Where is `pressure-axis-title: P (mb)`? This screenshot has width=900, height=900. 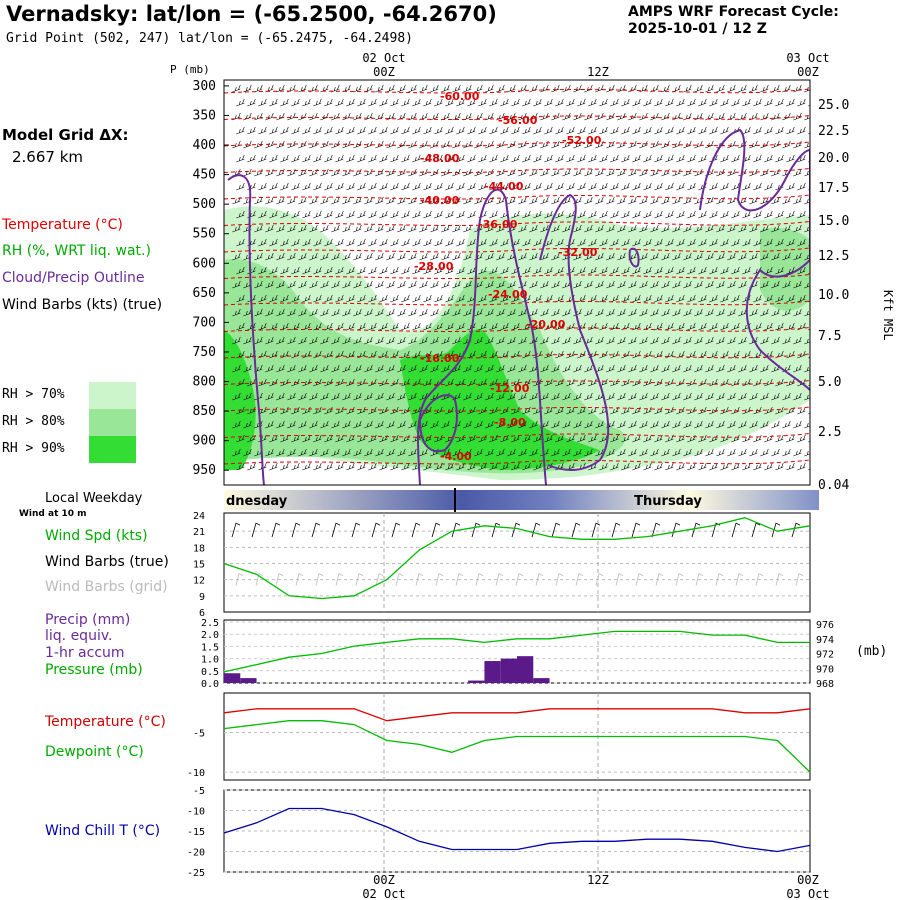 pressure-axis-title: P (mb) is located at coordinates (190, 69).